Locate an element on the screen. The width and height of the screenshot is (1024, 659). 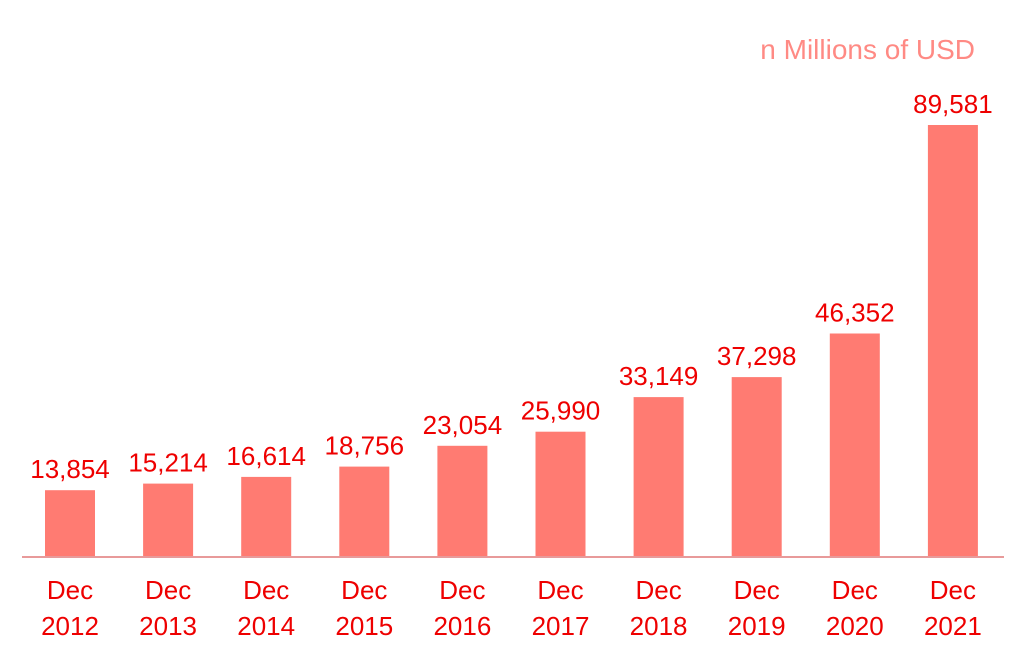
value-label: 13,854 is located at coordinates (70, 469).